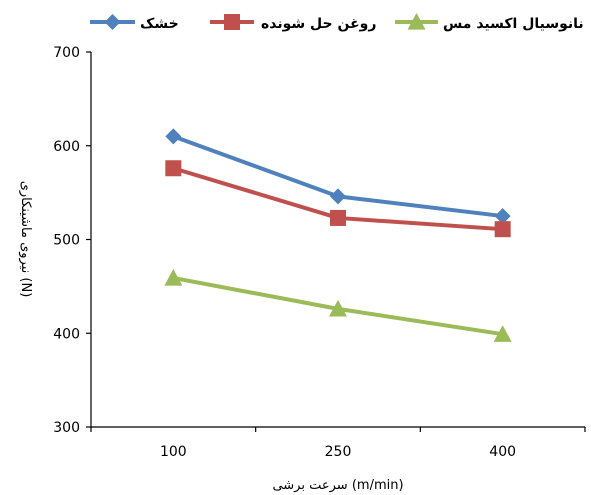  I want to click on y-tick-label: 500, so click(66, 241).